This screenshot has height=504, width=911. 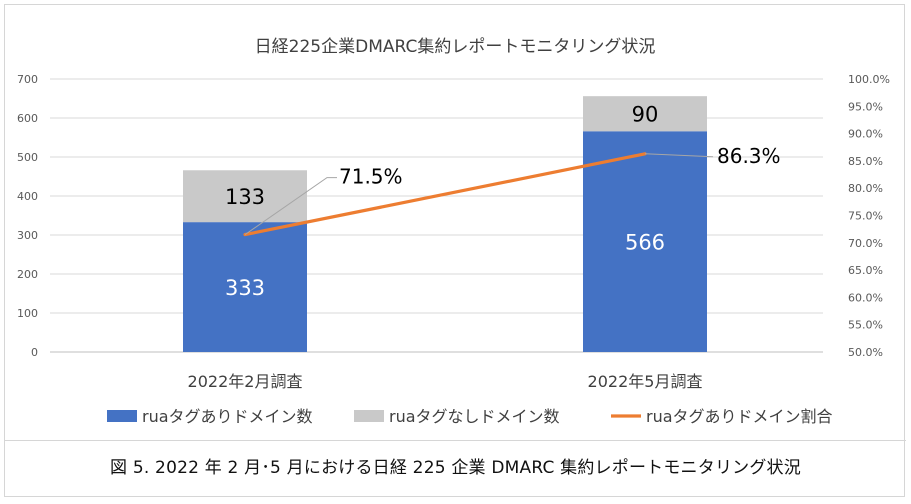 I want to click on ratio-line, so click(x=445, y=194).